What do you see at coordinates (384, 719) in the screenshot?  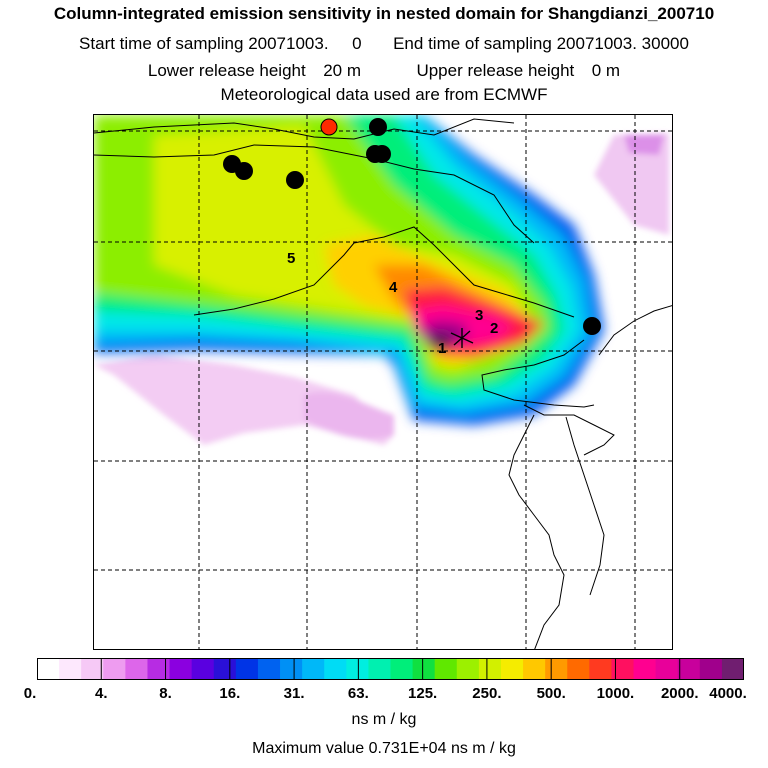 I see `colorbar-units: ns m / kg` at bounding box center [384, 719].